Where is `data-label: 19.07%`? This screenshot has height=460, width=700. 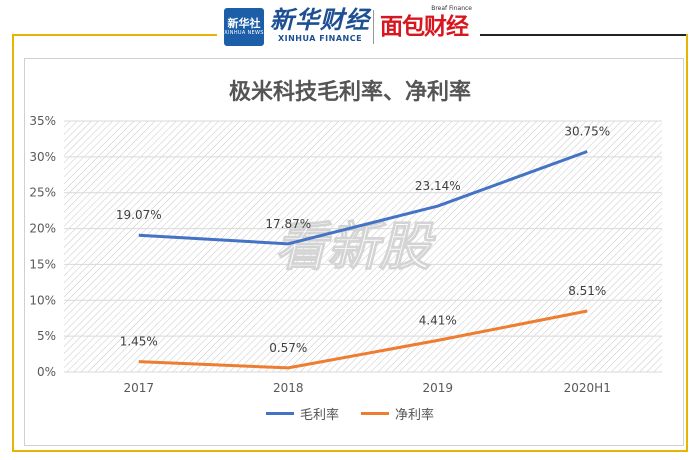
data-label: 19.07% is located at coordinates (139, 215).